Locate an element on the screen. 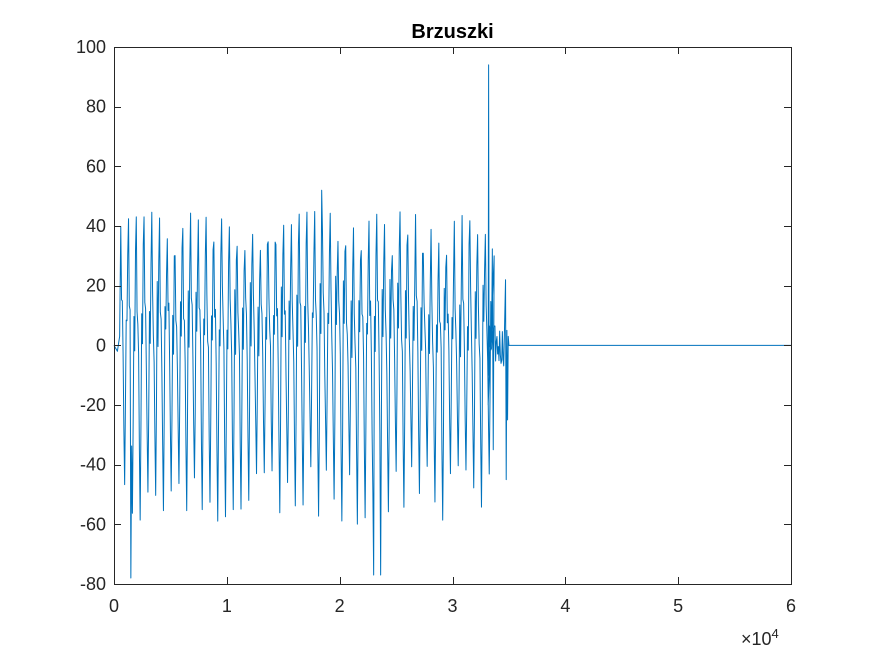 Image resolution: width=875 pixels, height=656 pixels. y-tick-label: -20 is located at coordinates (93, 405).